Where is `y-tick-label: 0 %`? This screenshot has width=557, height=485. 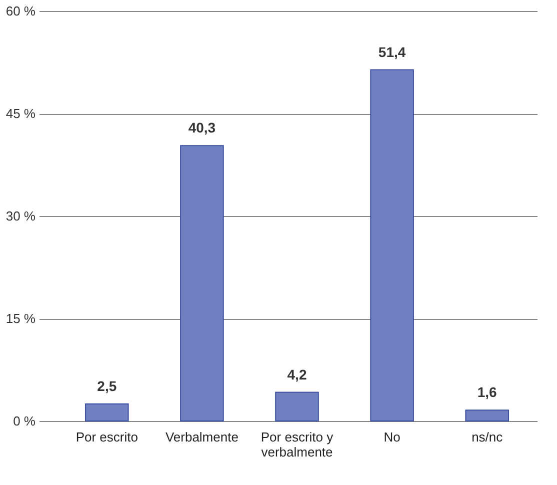 y-tick-label: 0 % is located at coordinates (24, 421).